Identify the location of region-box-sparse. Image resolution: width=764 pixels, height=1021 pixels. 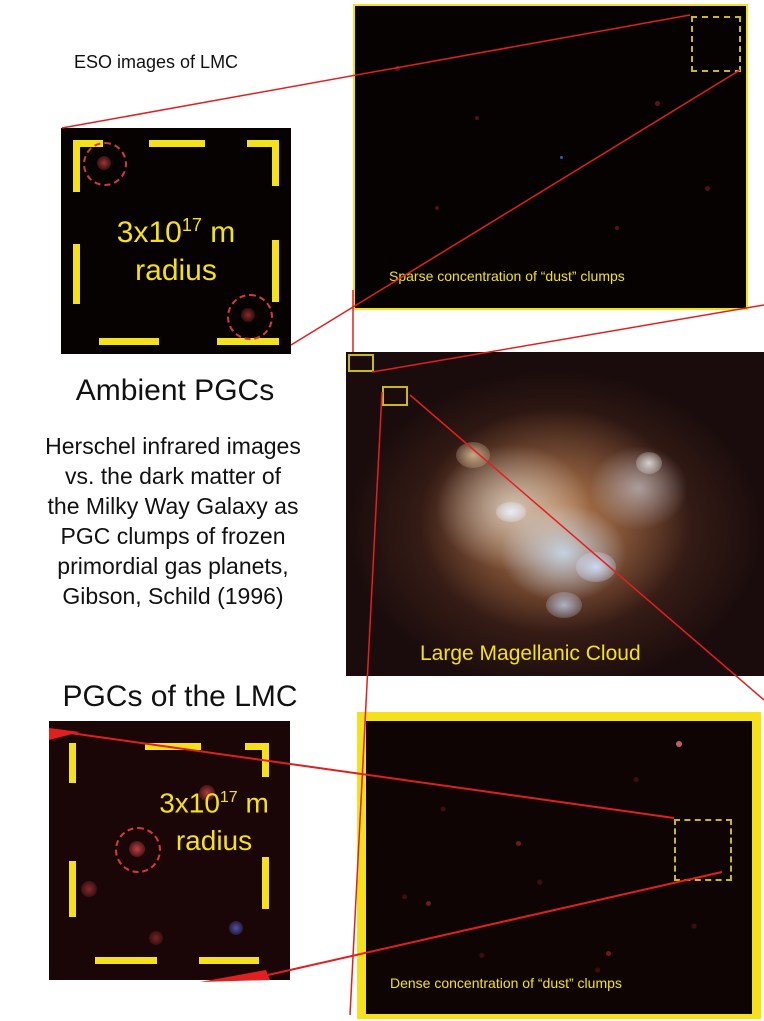
(361, 363).